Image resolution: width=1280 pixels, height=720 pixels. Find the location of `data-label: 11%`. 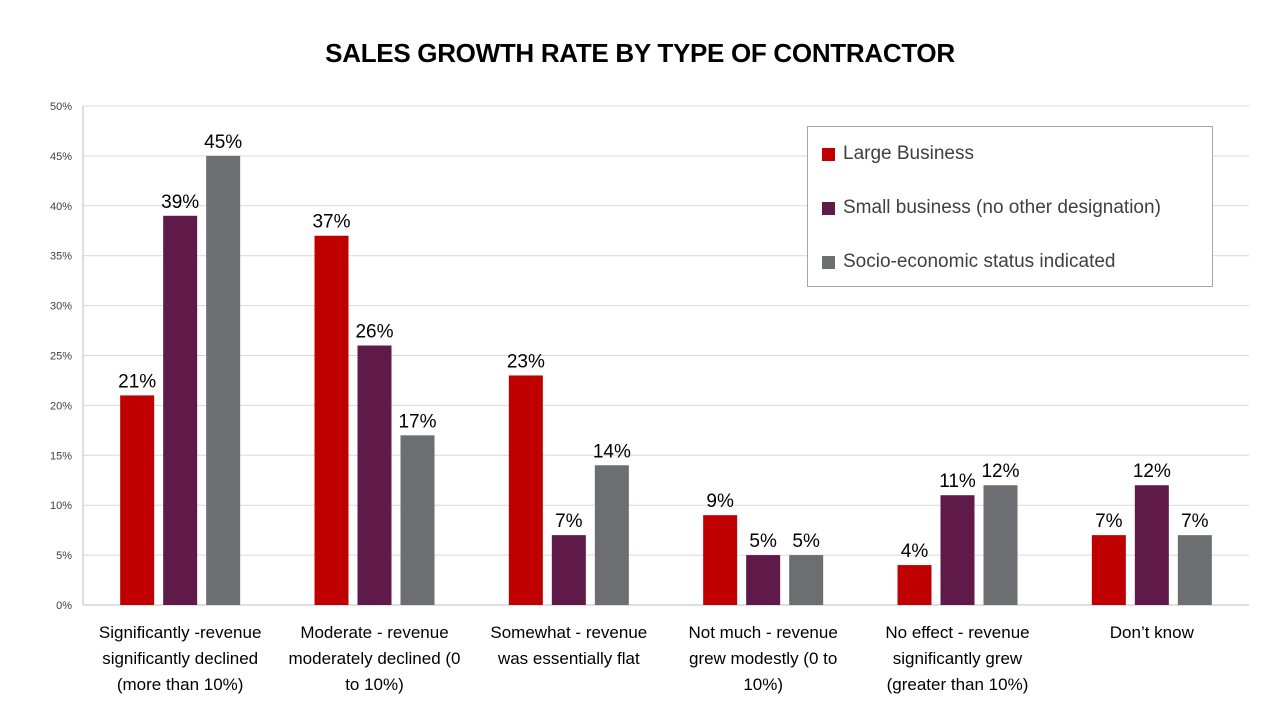

data-label: 11% is located at coordinates (957, 481).